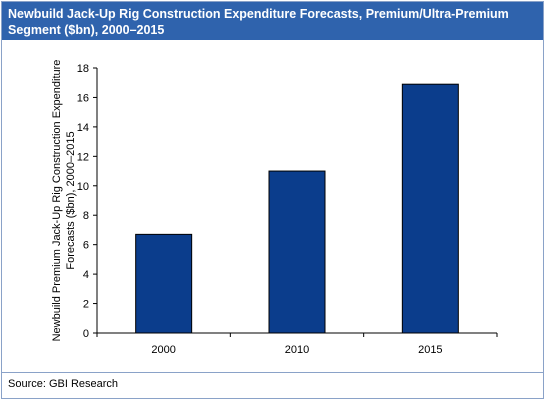 The height and width of the screenshot is (402, 547). I want to click on y-tick-label: 2, so click(86, 305).